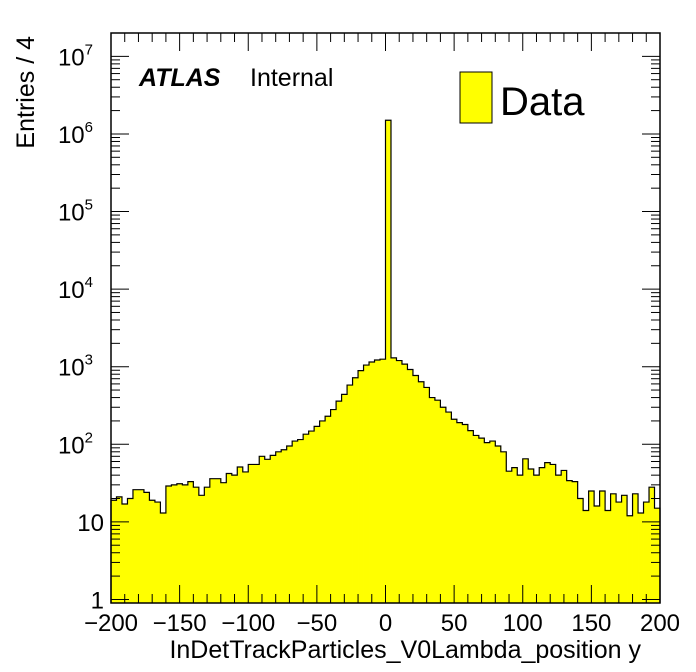 The image size is (696, 672). What do you see at coordinates (97, 600) in the screenshot?
I see `y-tick-label: 1` at bounding box center [97, 600].